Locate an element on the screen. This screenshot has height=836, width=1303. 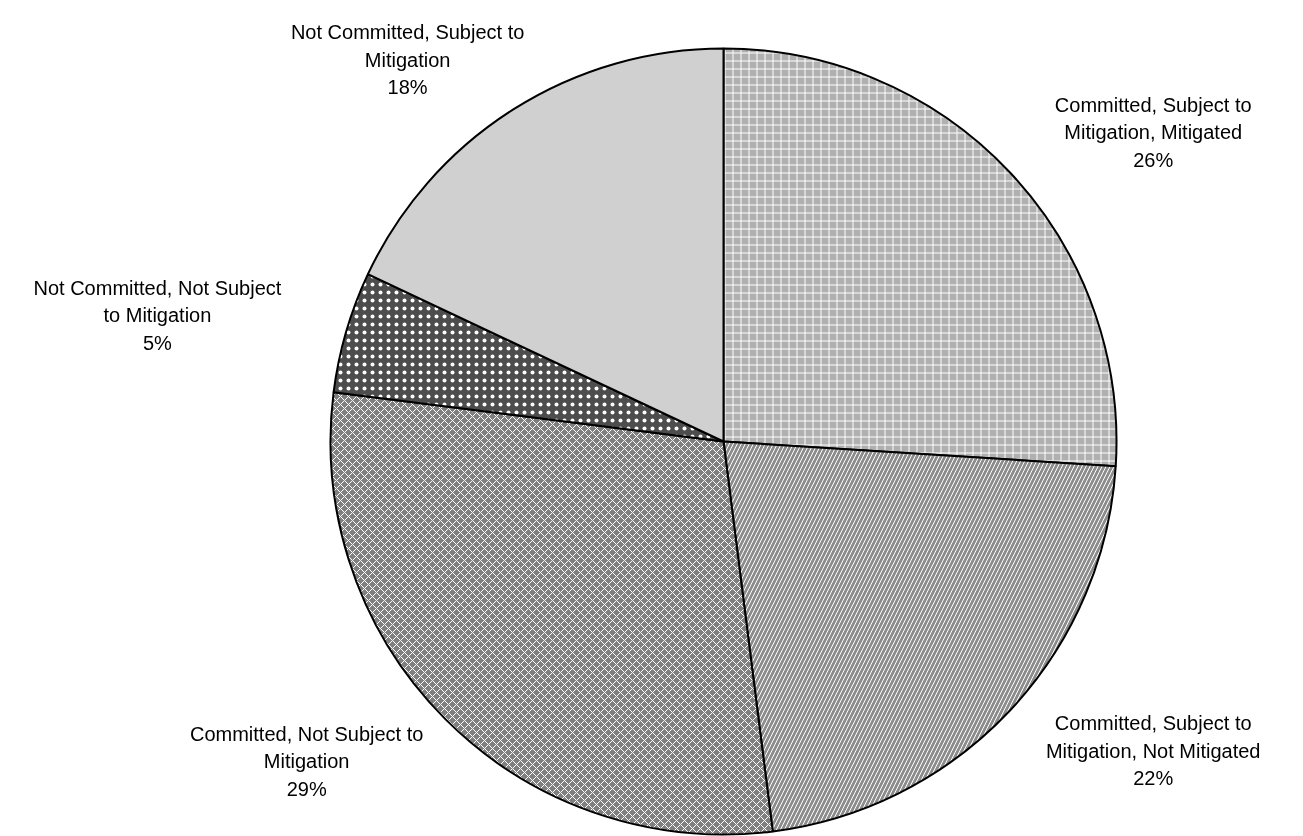
slice-label: Not Committed, Not Subject to Mitigation is located at coordinates (157, 301).